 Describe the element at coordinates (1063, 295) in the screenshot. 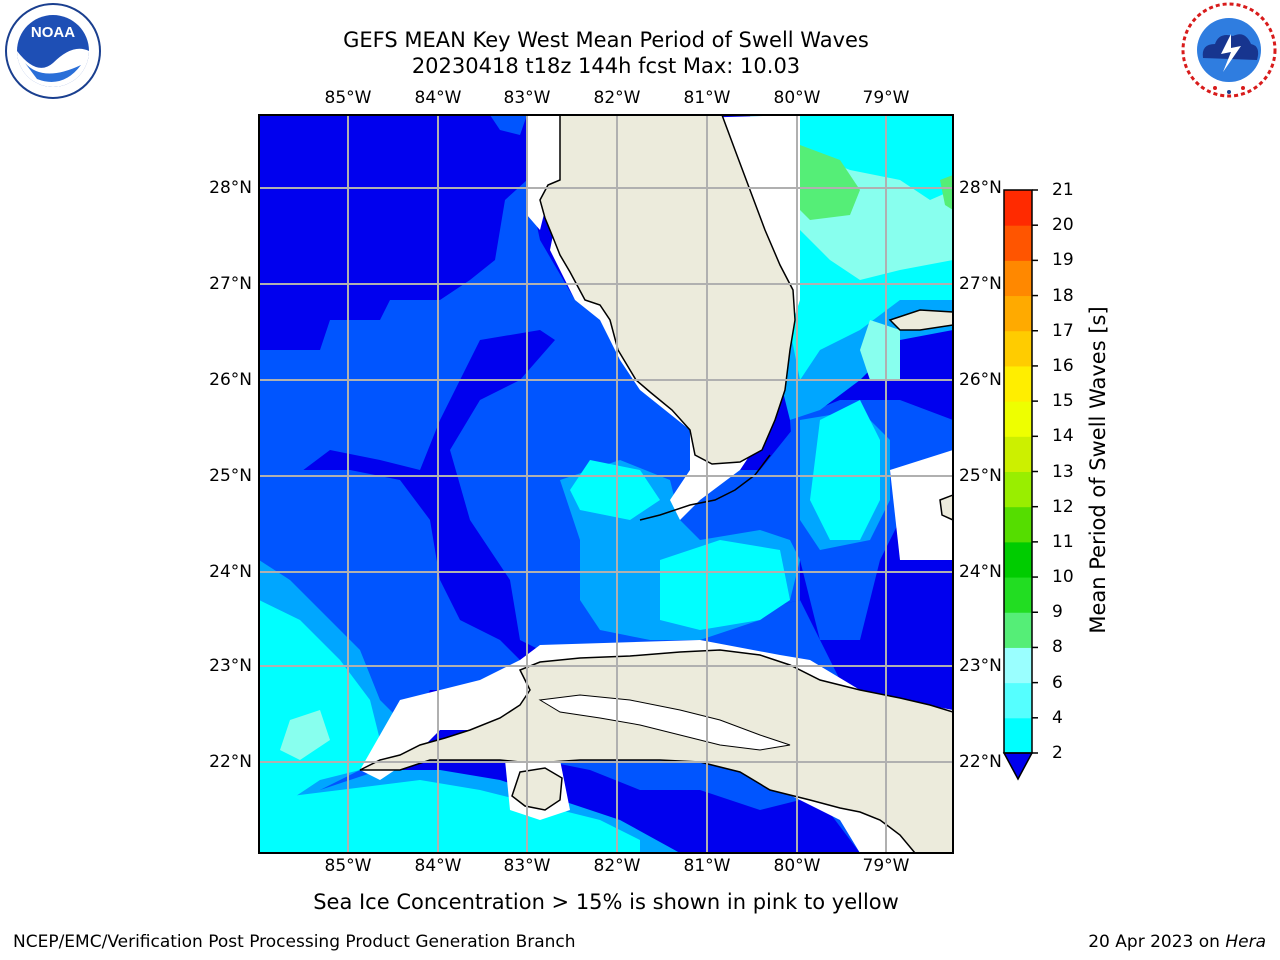

I see `colorbar-tick-label: 18` at that location.